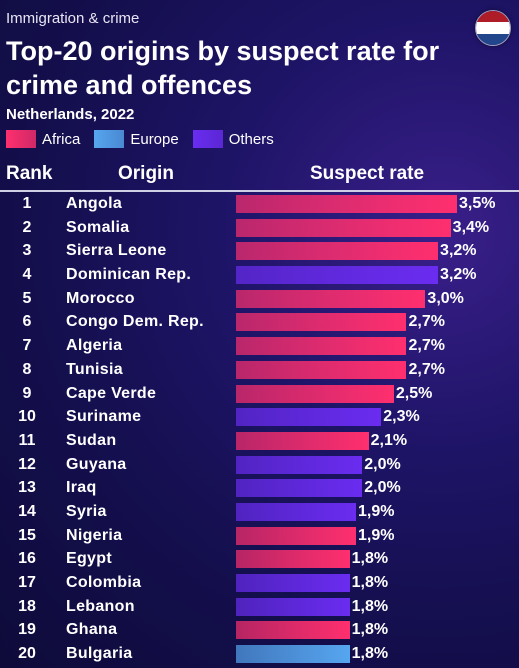 This screenshot has width=519, height=668. I want to click on bar-bulgaria, so click(293, 654).